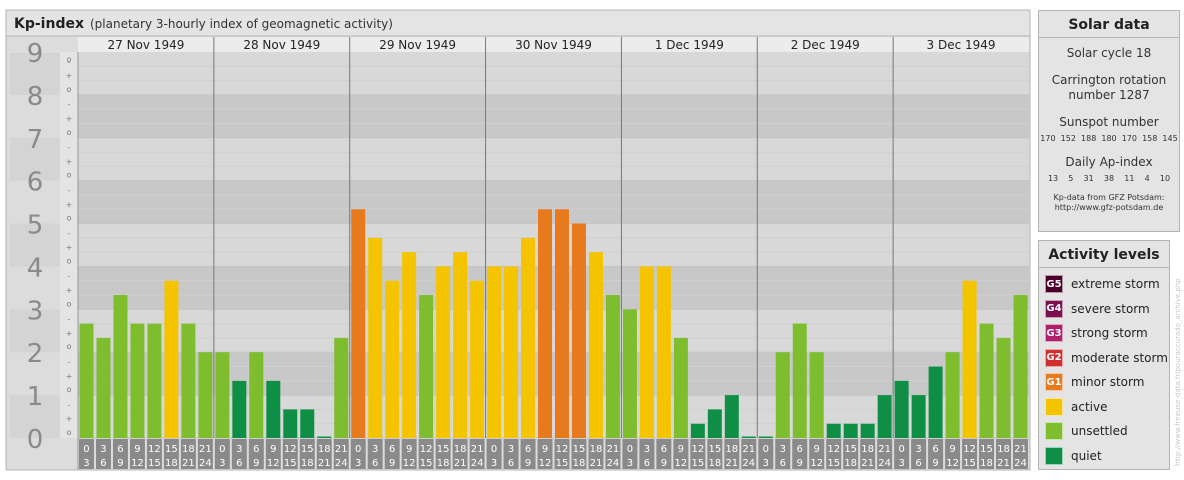 This screenshot has height=480, width=1184. What do you see at coordinates (553, 44) in the screenshot?
I see `day-label-strip` at bounding box center [553, 44].